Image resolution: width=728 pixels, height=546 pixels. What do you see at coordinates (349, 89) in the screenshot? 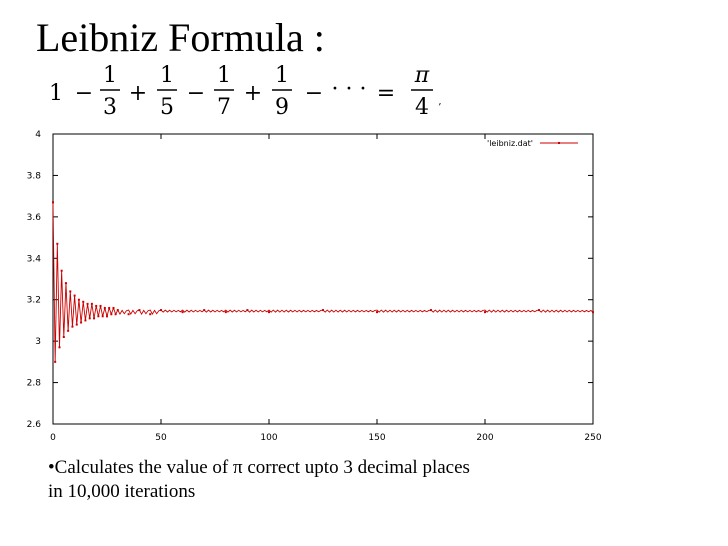
I see `formula-ellipsis: · · ·` at bounding box center [349, 89].